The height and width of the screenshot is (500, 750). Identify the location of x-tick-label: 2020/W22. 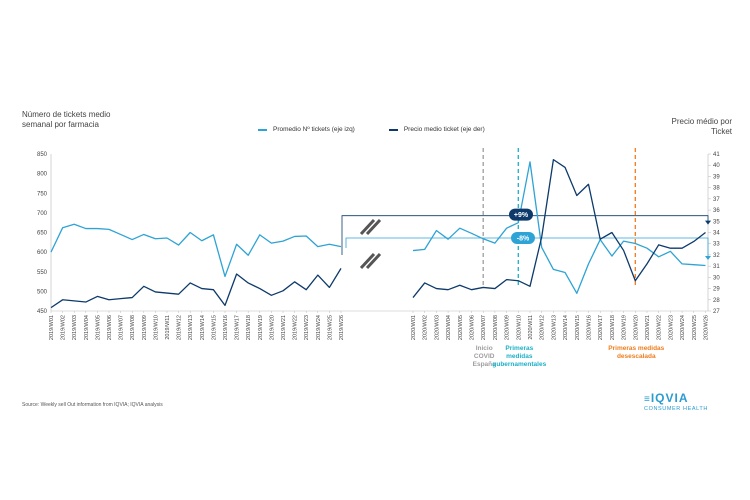
(660, 327).